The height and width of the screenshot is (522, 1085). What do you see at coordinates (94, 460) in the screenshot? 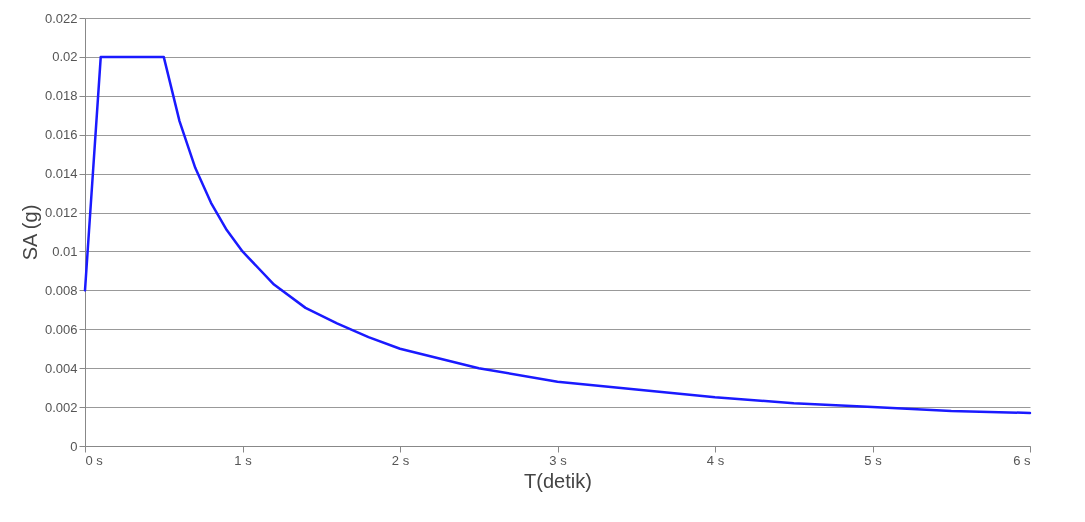
I see `x-tick-label: 0 s` at bounding box center [94, 460].